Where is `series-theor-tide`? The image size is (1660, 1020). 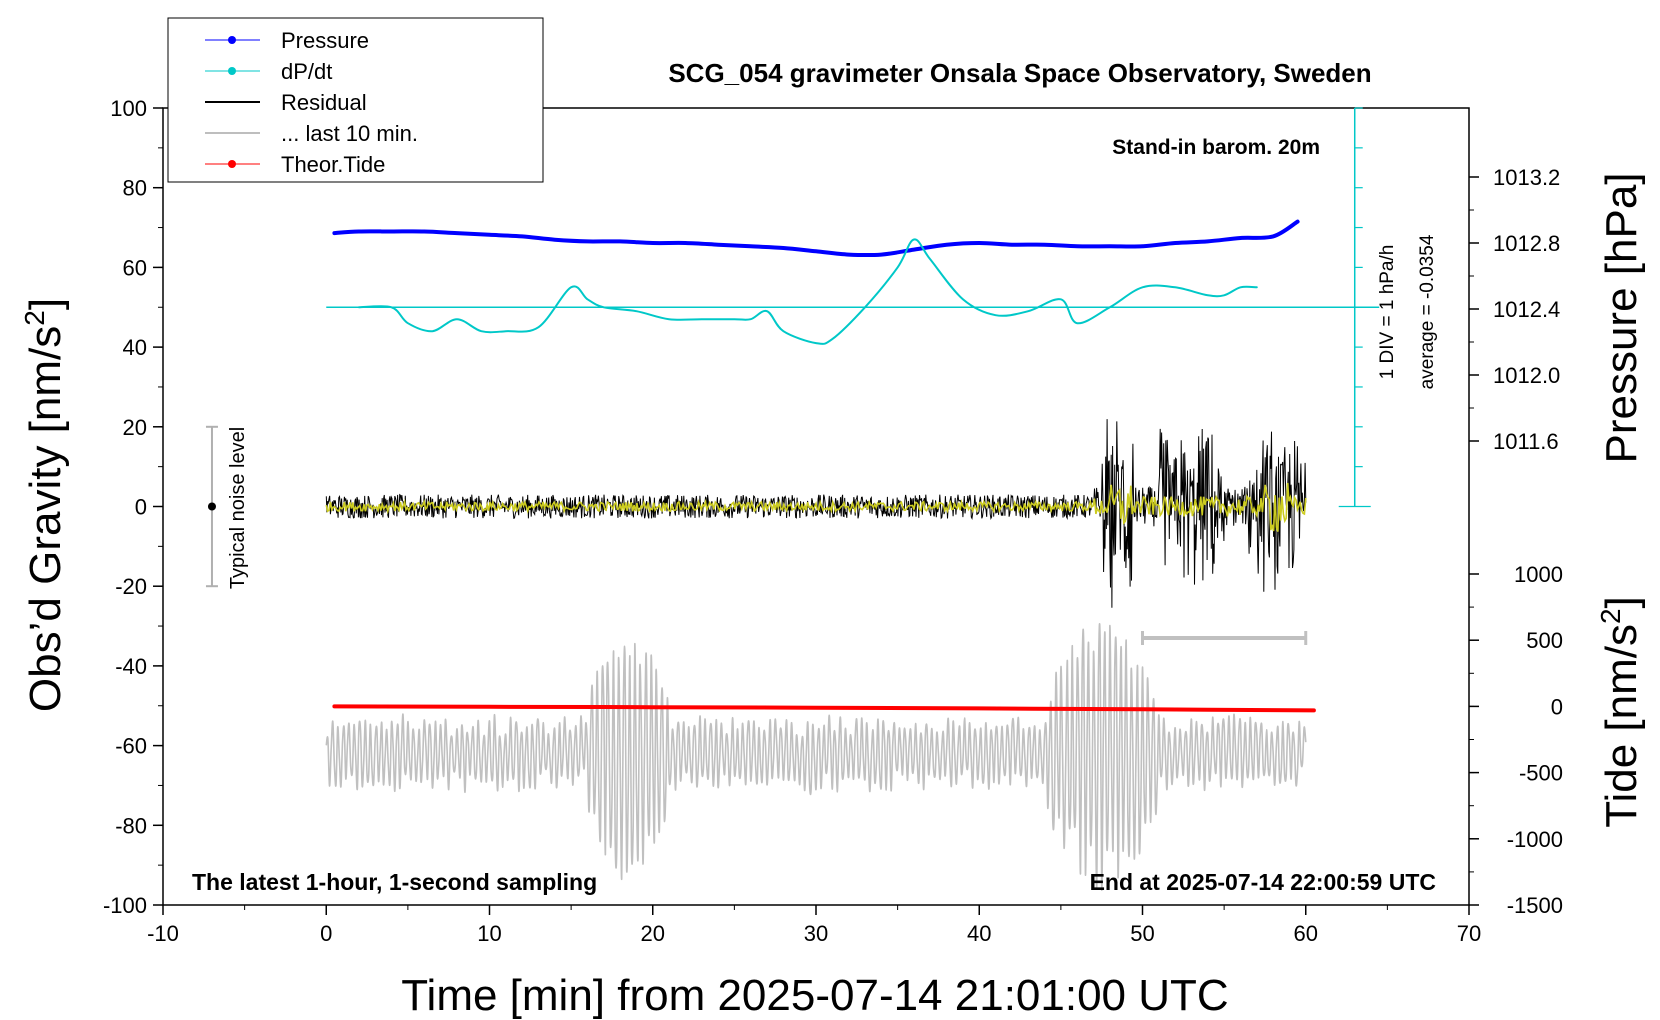
series-theor-tide is located at coordinates (824, 708).